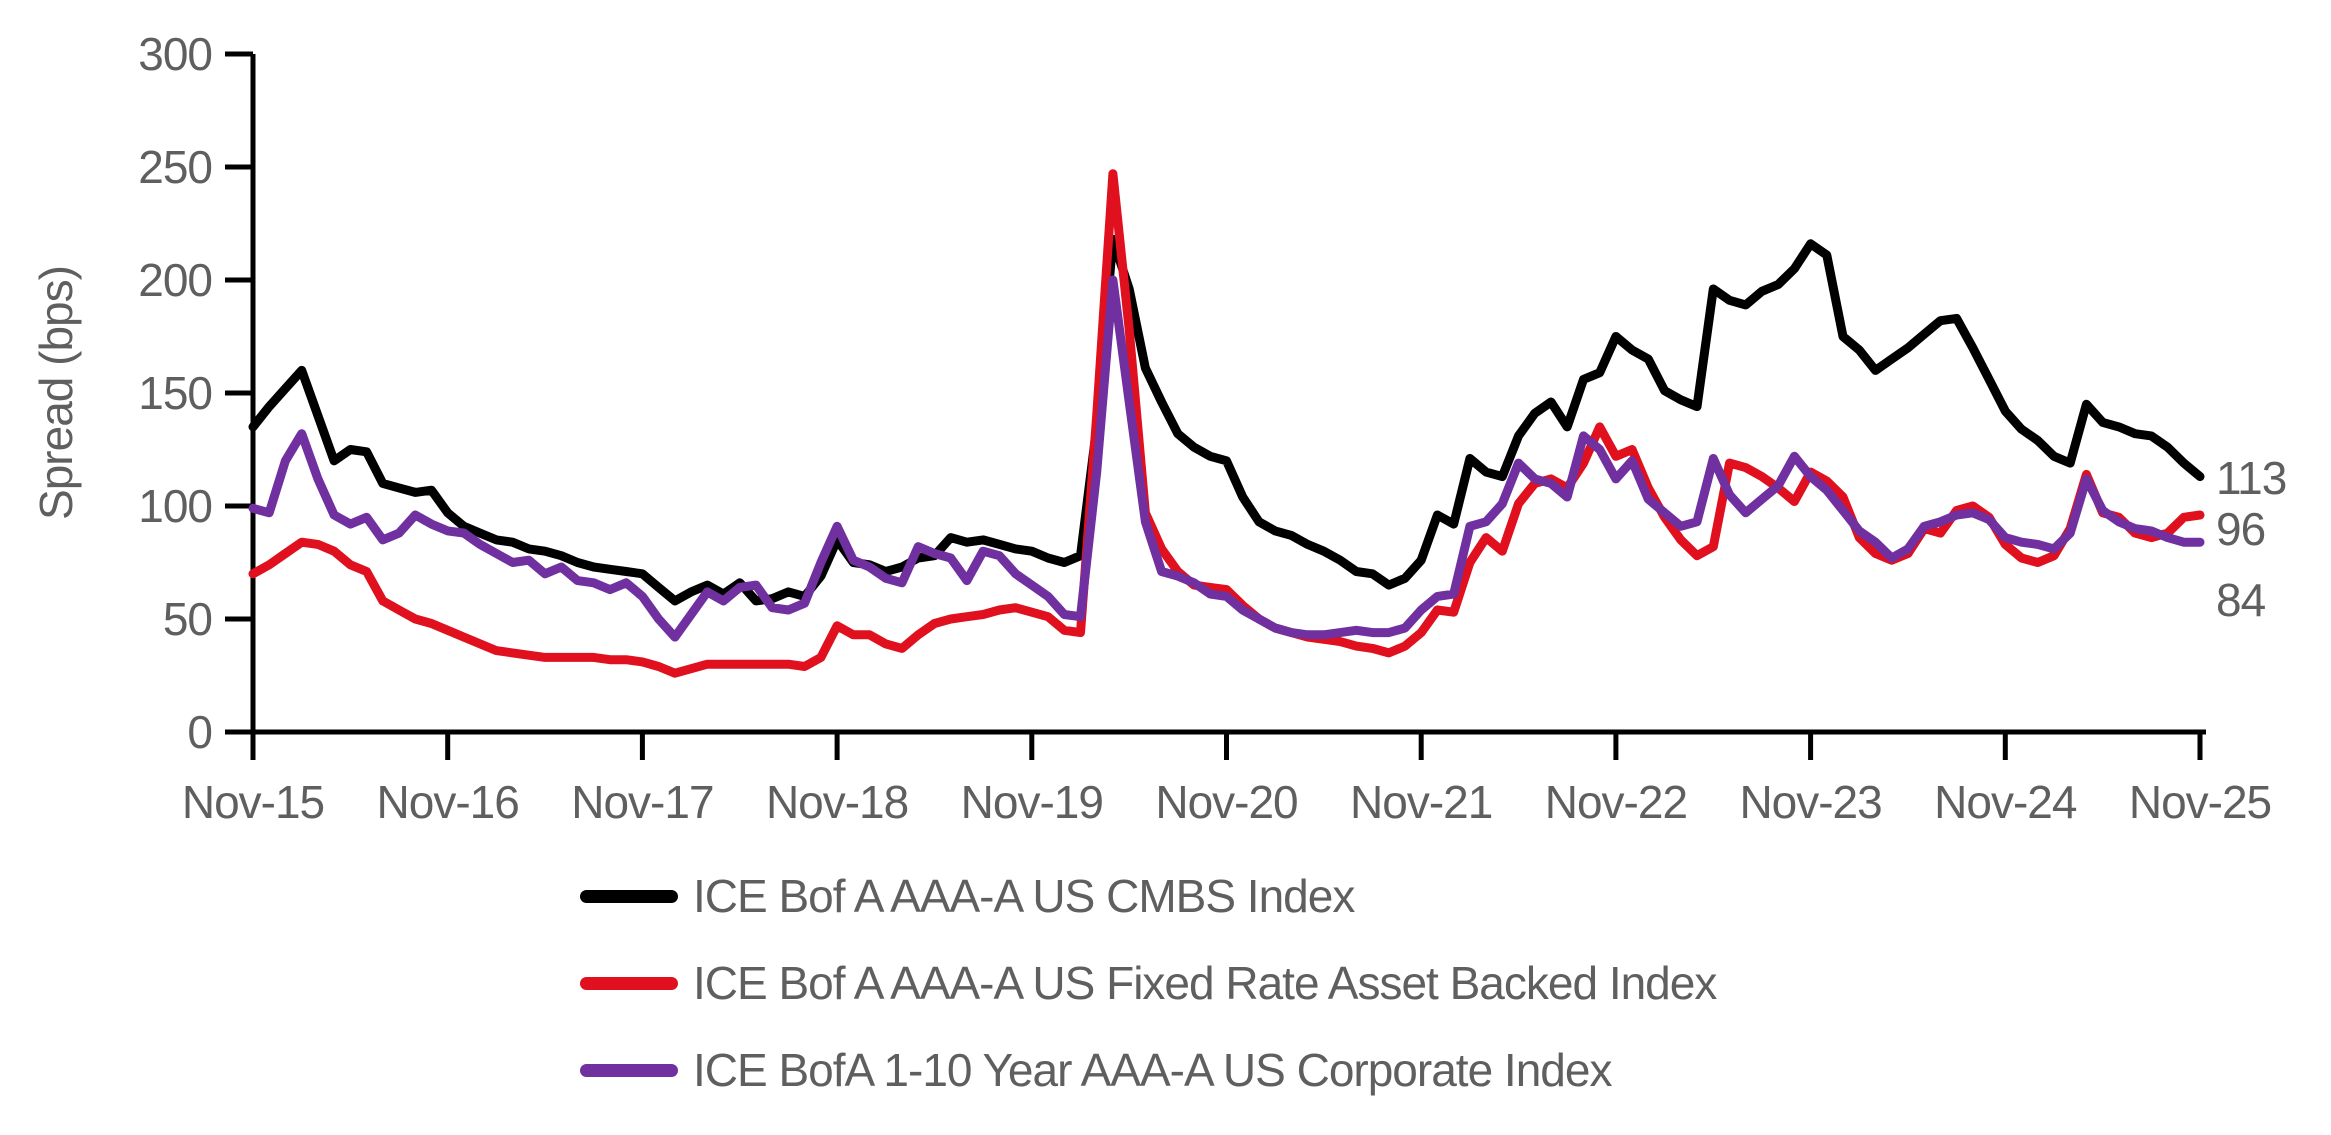 The width and height of the screenshot is (2331, 1135). What do you see at coordinates (253, 802) in the screenshot?
I see `x-tick-label: Nov-15` at bounding box center [253, 802].